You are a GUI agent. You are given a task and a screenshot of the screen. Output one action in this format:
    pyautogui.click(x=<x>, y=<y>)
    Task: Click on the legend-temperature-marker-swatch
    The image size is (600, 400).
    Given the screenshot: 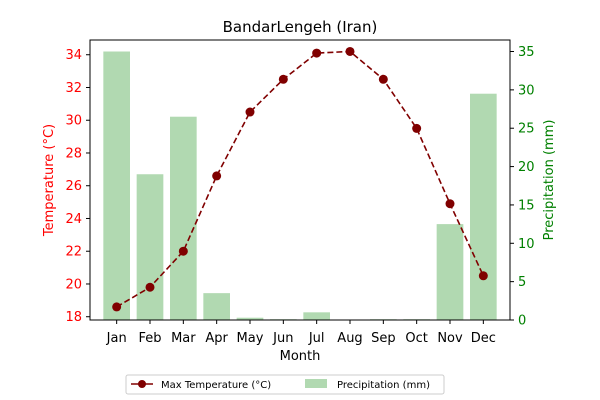 What is the action you would take?
    pyautogui.click(x=142, y=384)
    